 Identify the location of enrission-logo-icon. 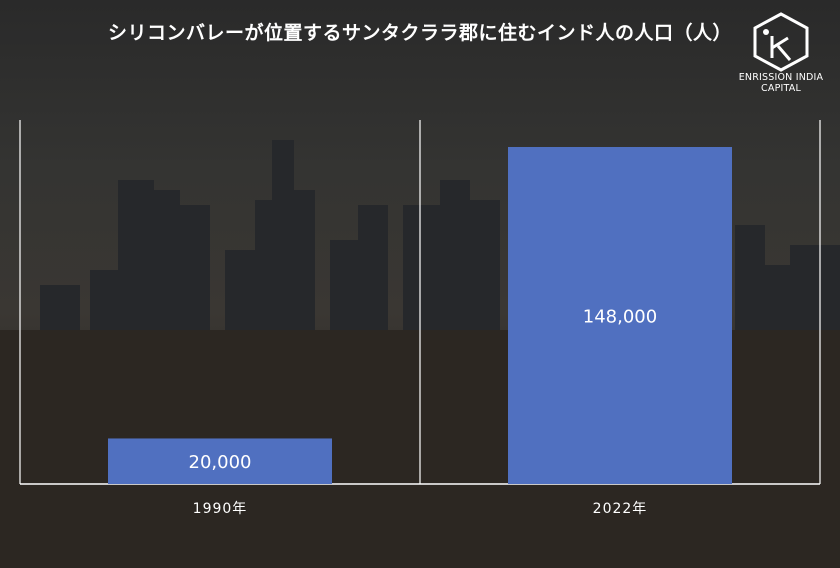
(781, 42).